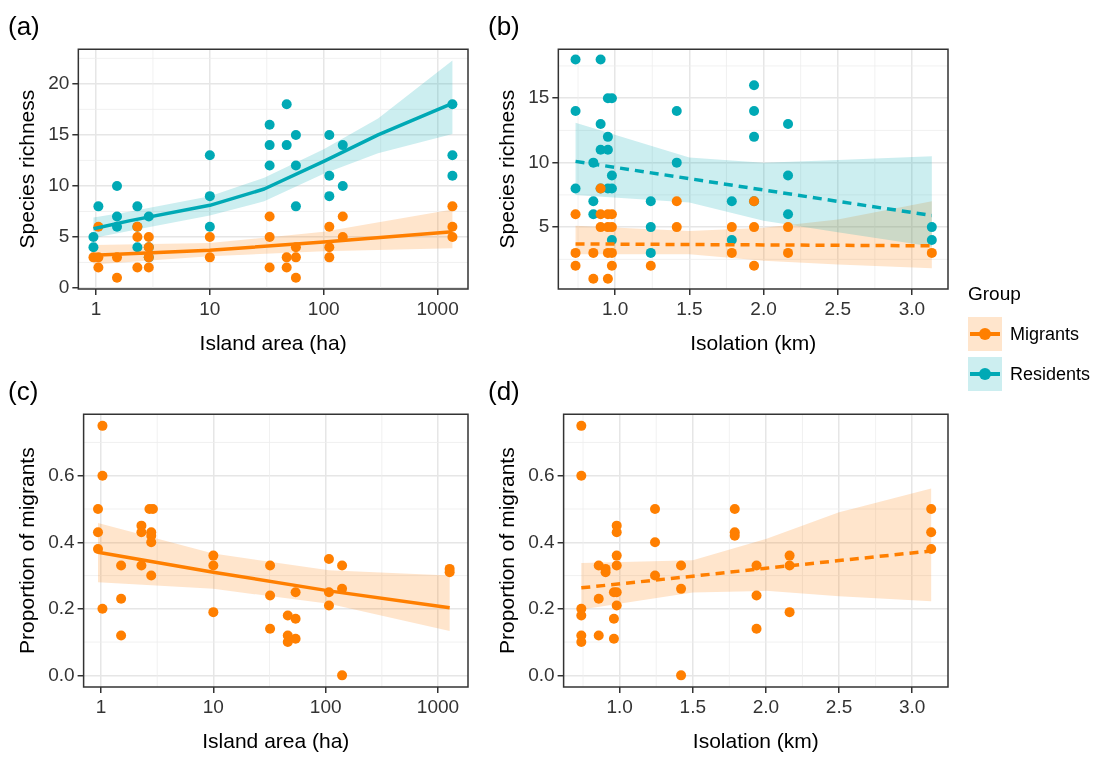 This screenshot has width=1112, height=763. What do you see at coordinates (504, 25) in the screenshot?
I see `chart-title: (b)` at bounding box center [504, 25].